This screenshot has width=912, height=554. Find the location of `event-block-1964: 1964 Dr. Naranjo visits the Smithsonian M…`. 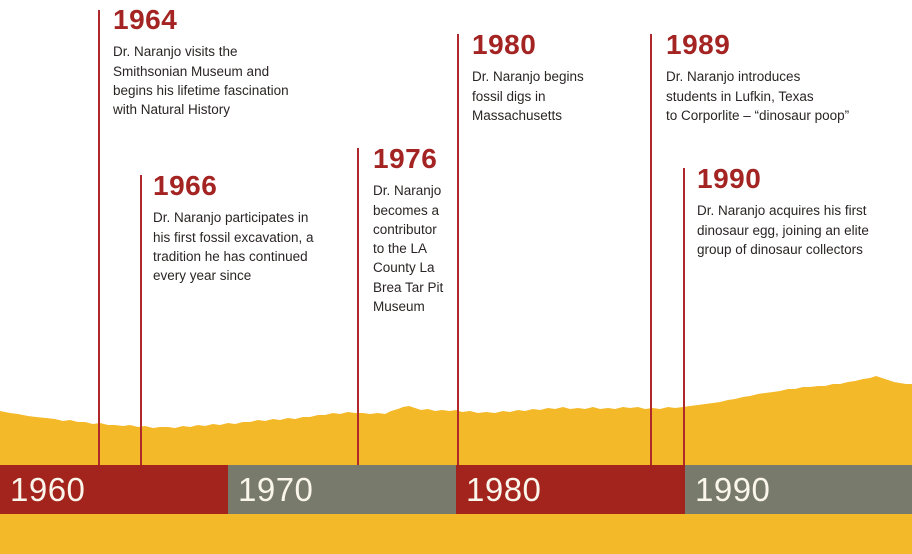

event-block-1964: 1964 Dr. Naranjo visits the Smithsonian M… is located at coordinates (220, 61).